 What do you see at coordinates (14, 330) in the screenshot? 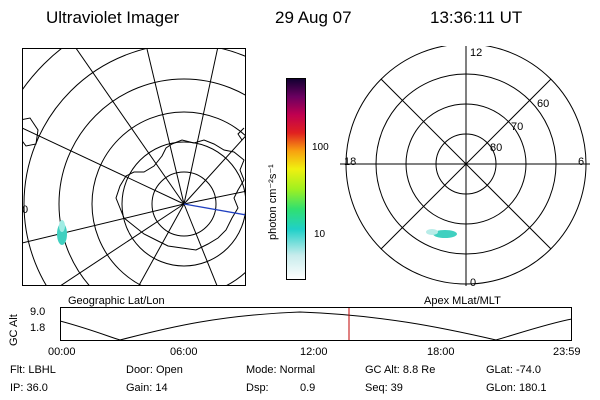
I see `altitude-ylabel: GC Alt` at bounding box center [14, 330].